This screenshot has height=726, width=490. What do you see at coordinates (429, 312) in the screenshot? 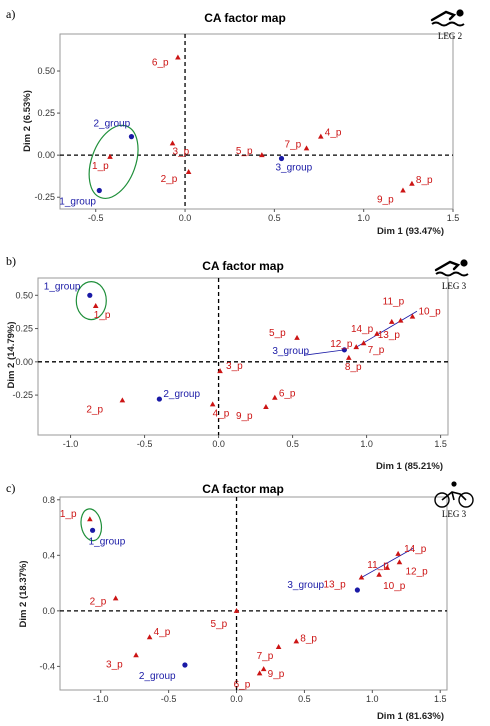
I see `point-label: 10_p` at bounding box center [429, 312].